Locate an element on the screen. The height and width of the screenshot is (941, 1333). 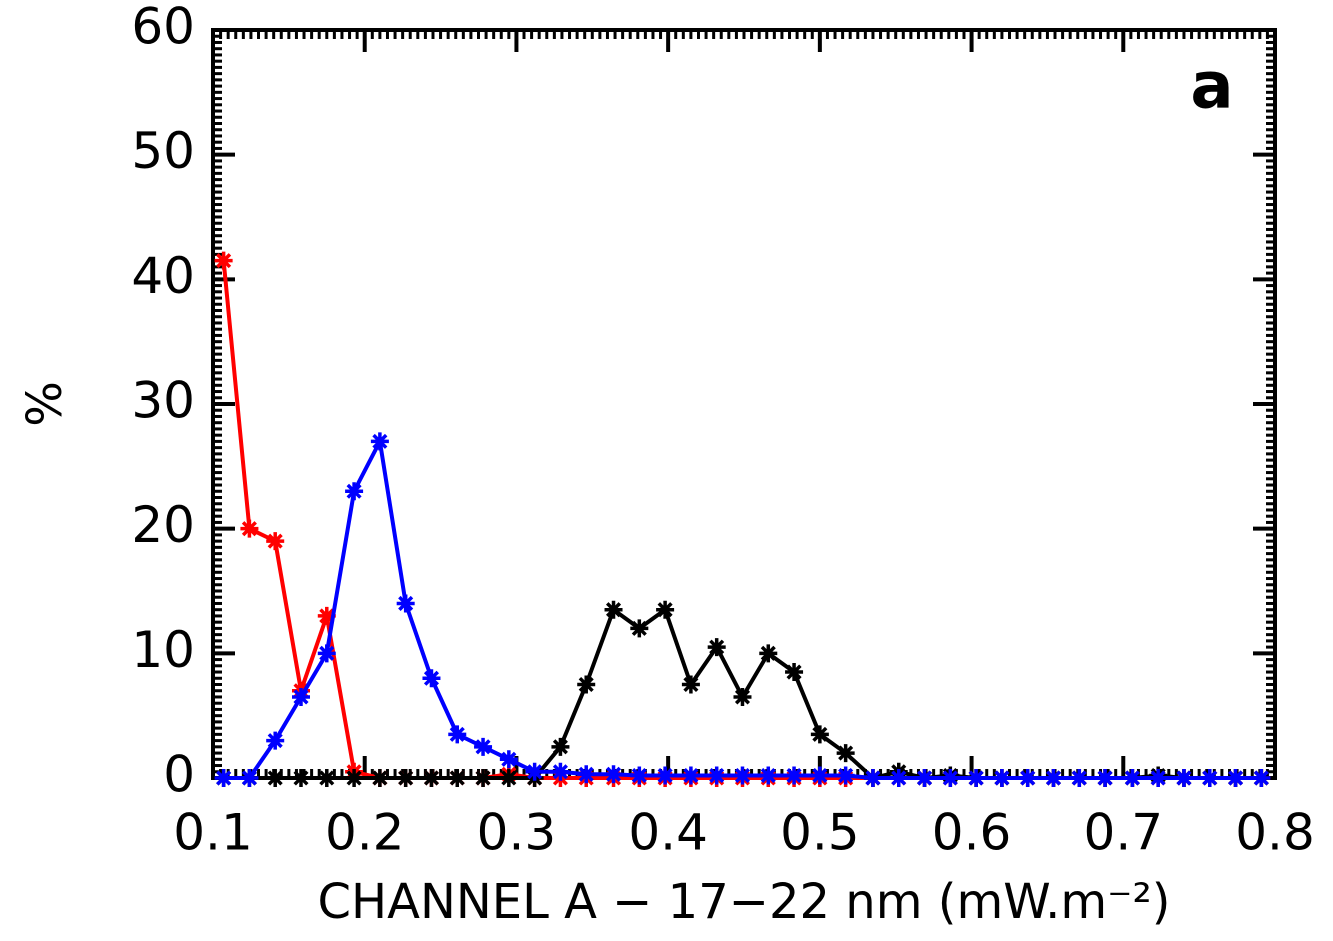
y-axis-label: % is located at coordinates (45, 404).